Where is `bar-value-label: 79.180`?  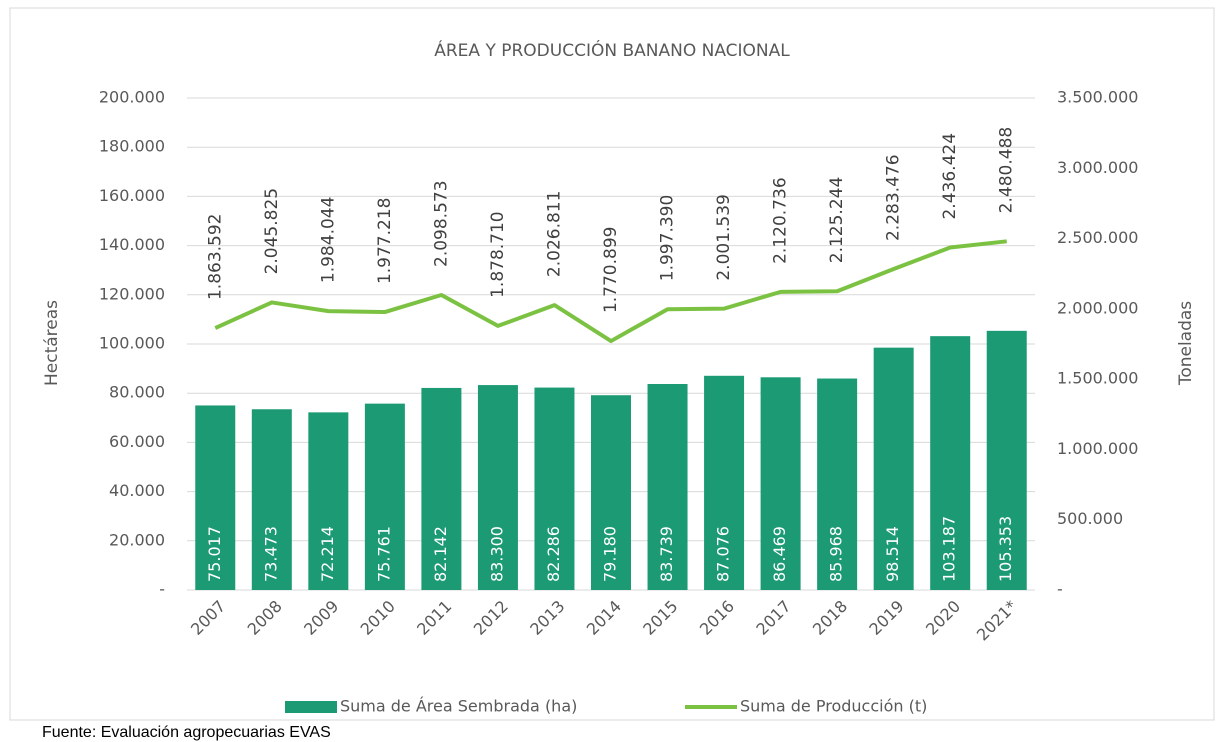 bar-value-label: 79.180 is located at coordinates (610, 554).